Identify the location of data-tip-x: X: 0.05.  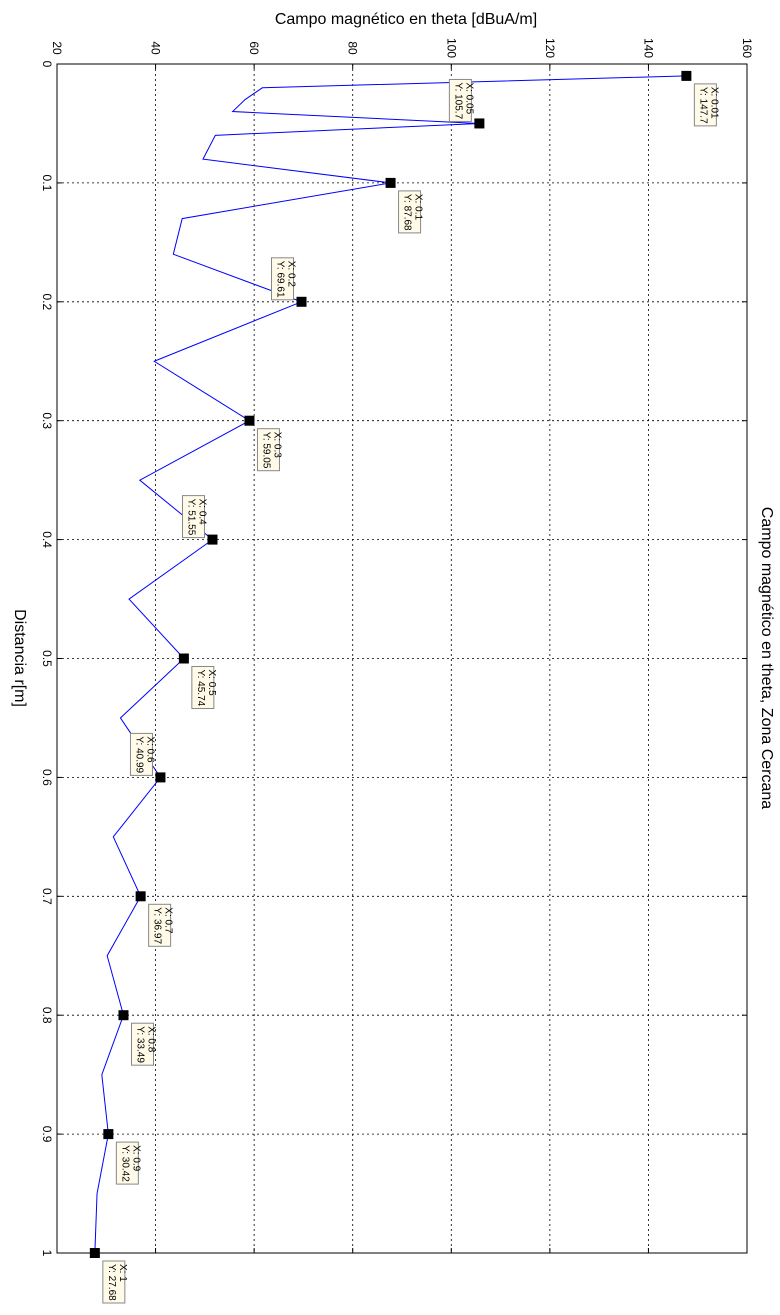
(468, 98).